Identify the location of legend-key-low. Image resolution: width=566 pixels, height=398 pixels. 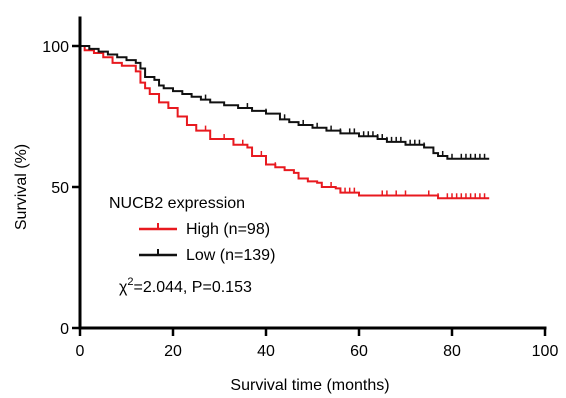
(158, 253).